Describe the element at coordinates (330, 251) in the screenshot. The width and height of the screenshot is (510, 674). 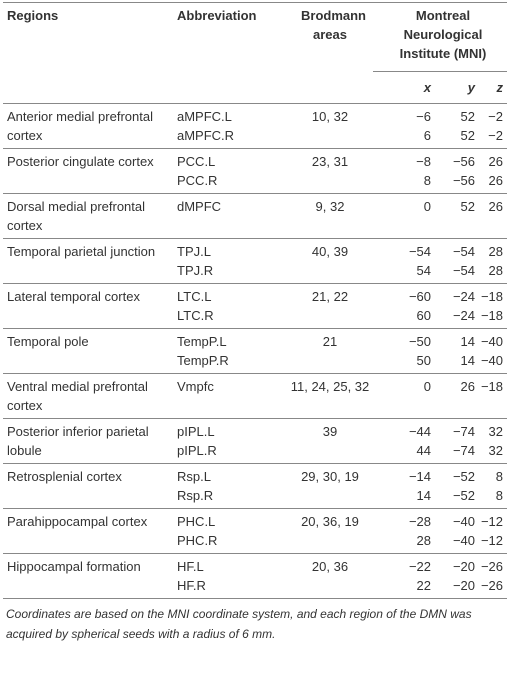
I see `brodmann-cell: 40, 39` at that location.